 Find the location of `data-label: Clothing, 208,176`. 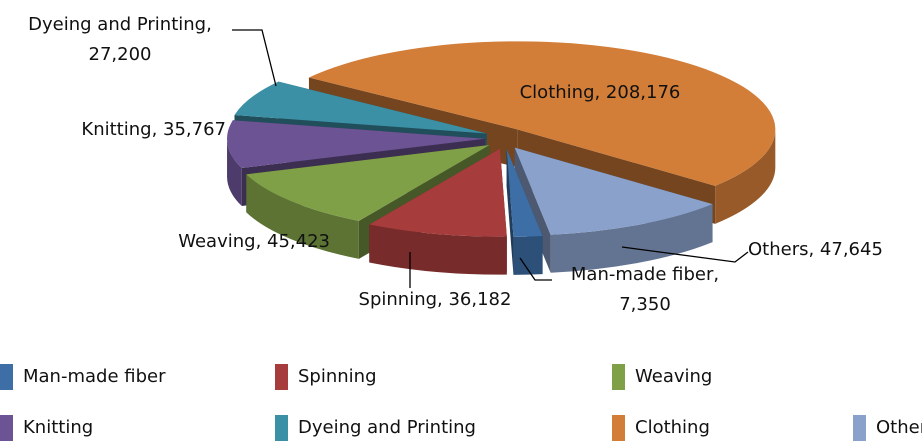

data-label: Clothing, 208,176 is located at coordinates (600, 92).